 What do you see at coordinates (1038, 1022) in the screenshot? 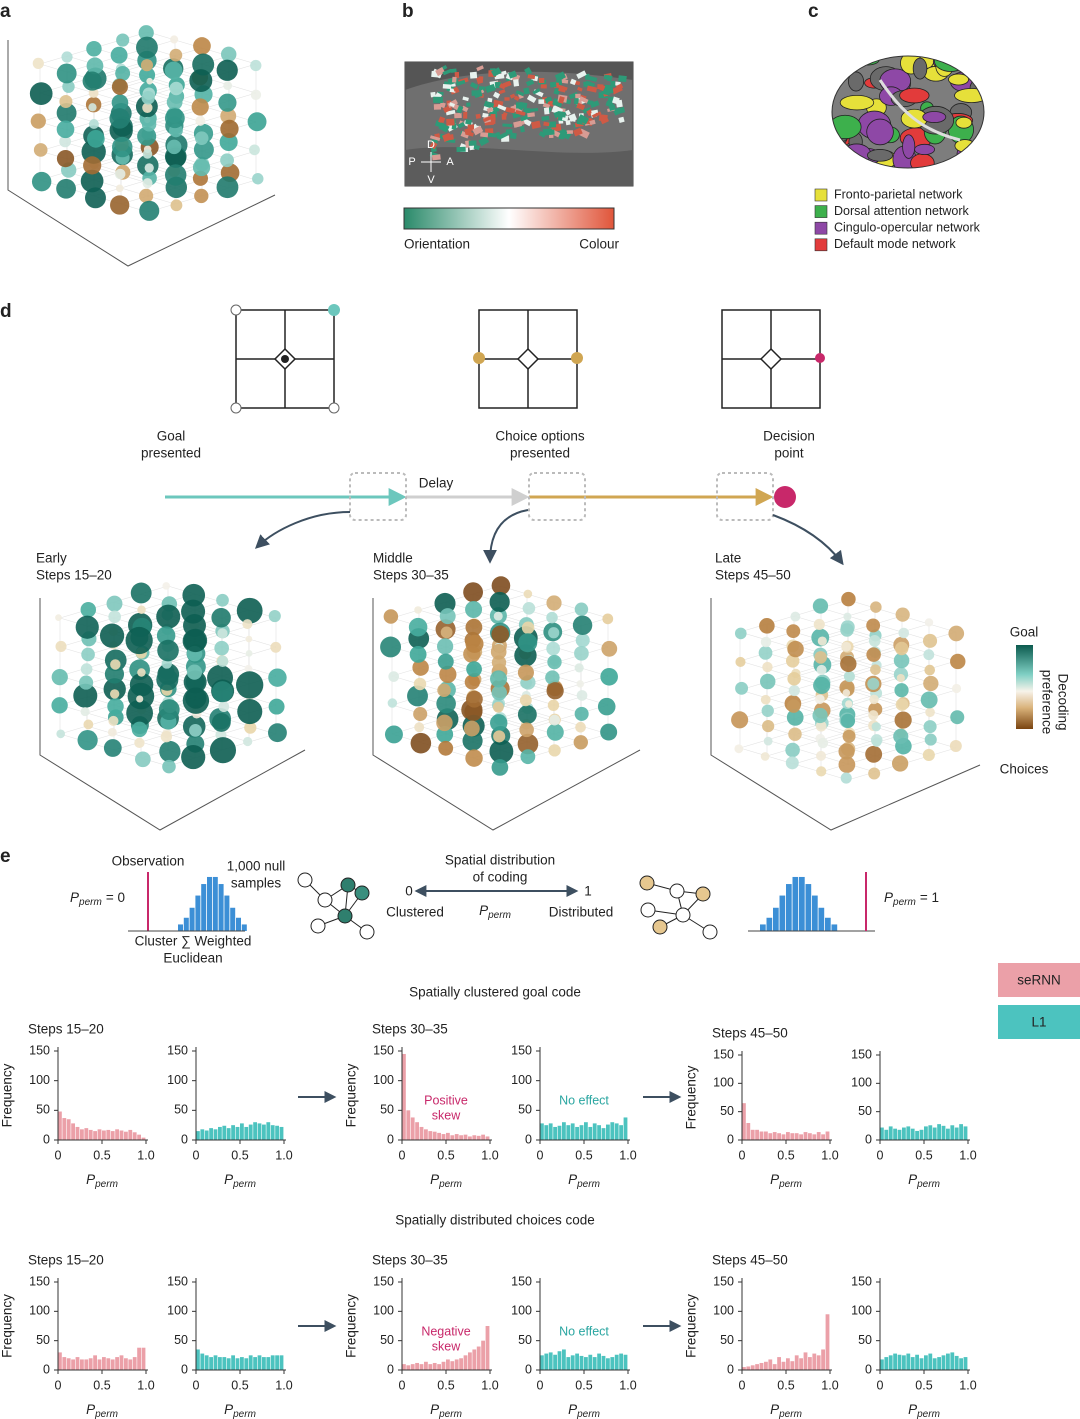
I see `legend-label: L1` at bounding box center [1038, 1022].